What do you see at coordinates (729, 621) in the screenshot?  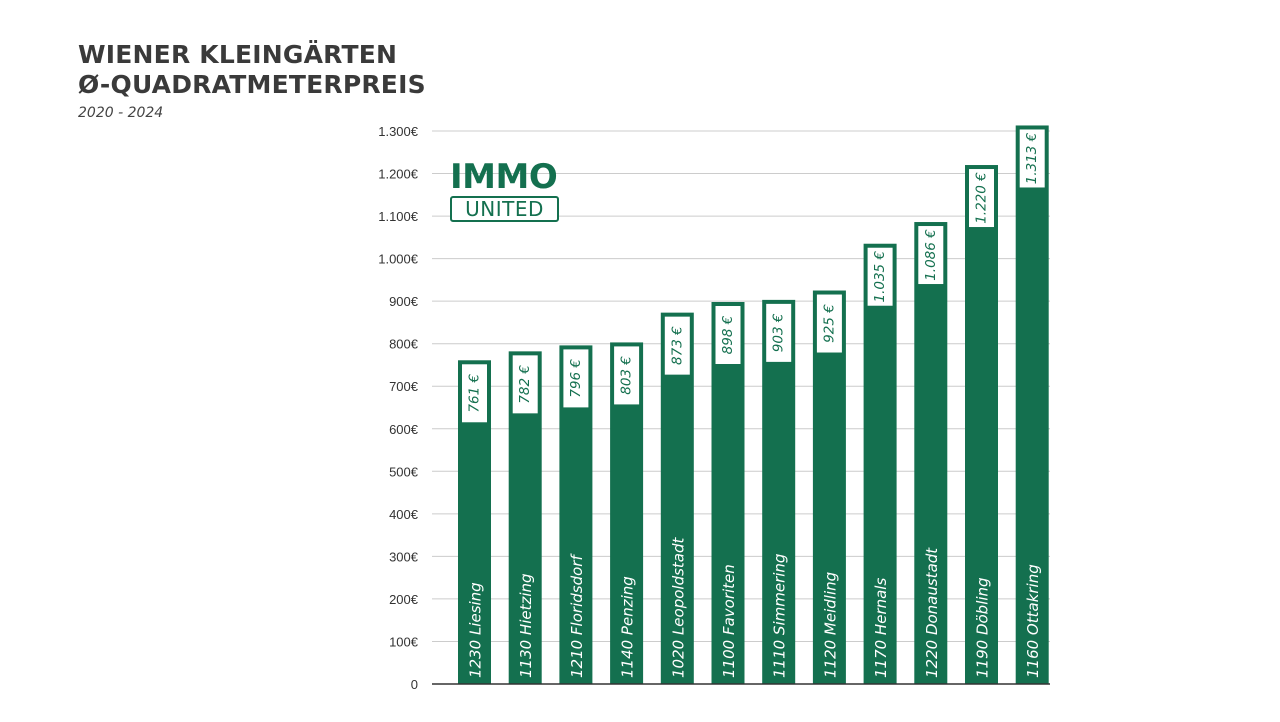 I see `category-label: 1100 Favoriten` at bounding box center [729, 621].